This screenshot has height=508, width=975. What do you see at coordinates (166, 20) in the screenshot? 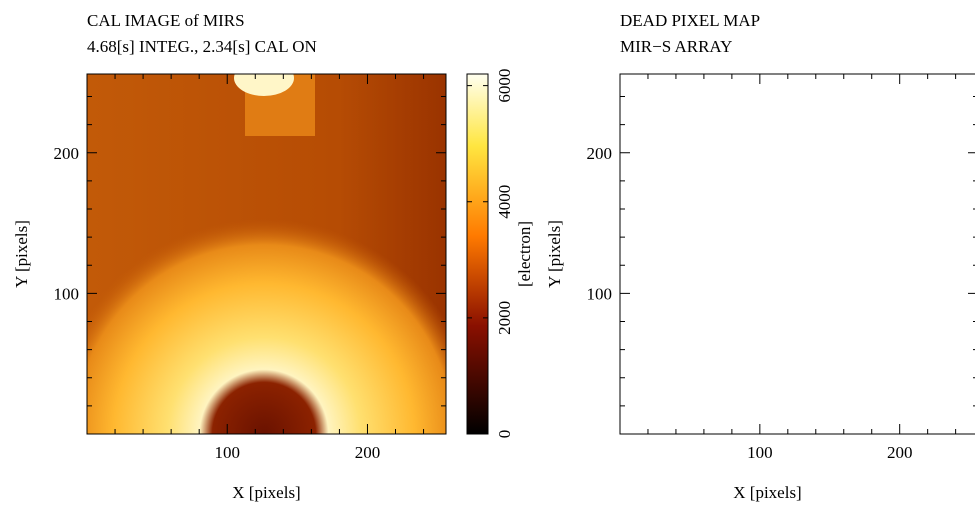
I see `chart-title: CAL IMAGE of MIRS` at bounding box center [166, 20].